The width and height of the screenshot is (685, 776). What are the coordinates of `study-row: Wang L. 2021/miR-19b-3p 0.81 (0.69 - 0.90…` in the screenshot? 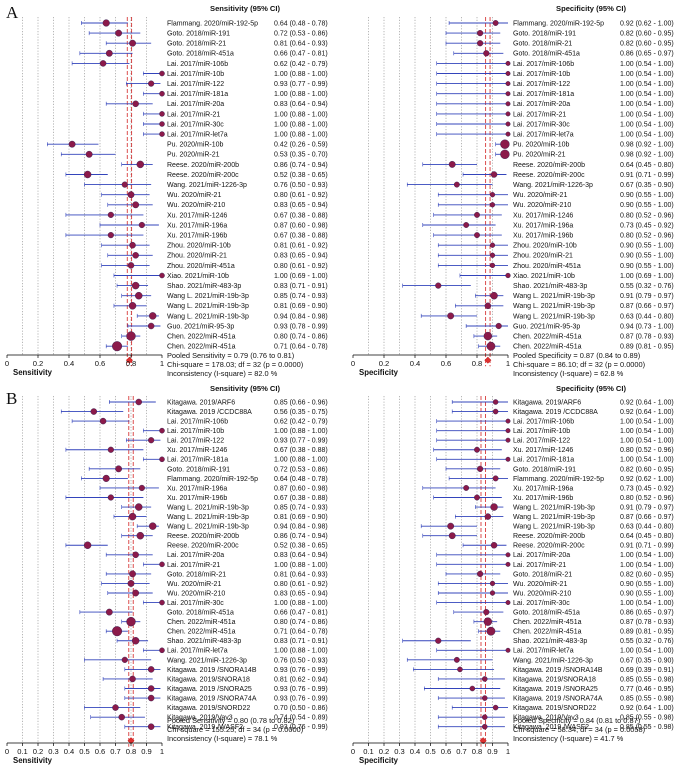 It's located at (220, 516).